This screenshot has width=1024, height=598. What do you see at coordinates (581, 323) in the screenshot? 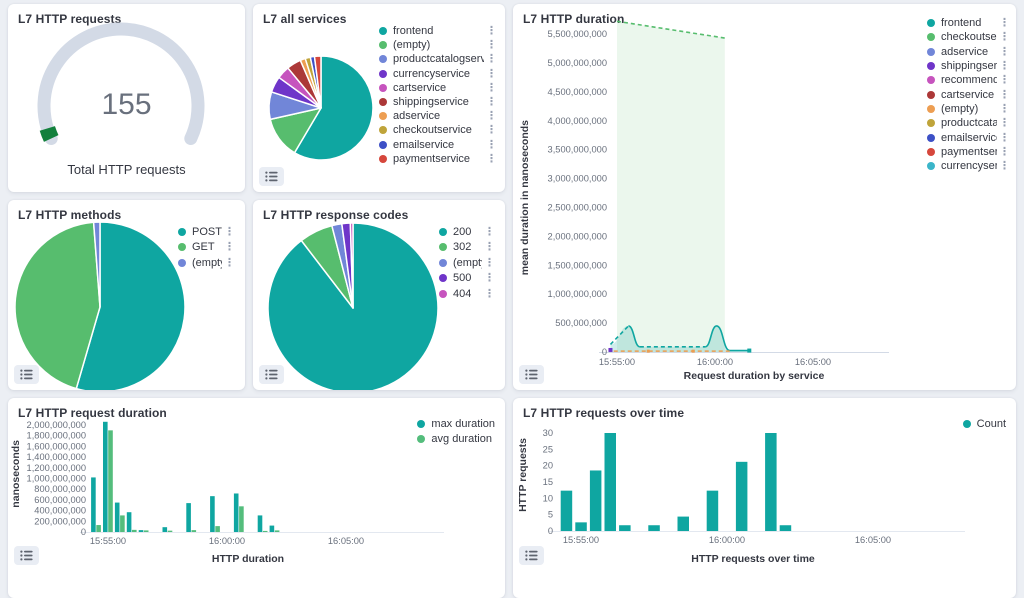
I see `svg-text: 500,000,000` at bounding box center [581, 323].